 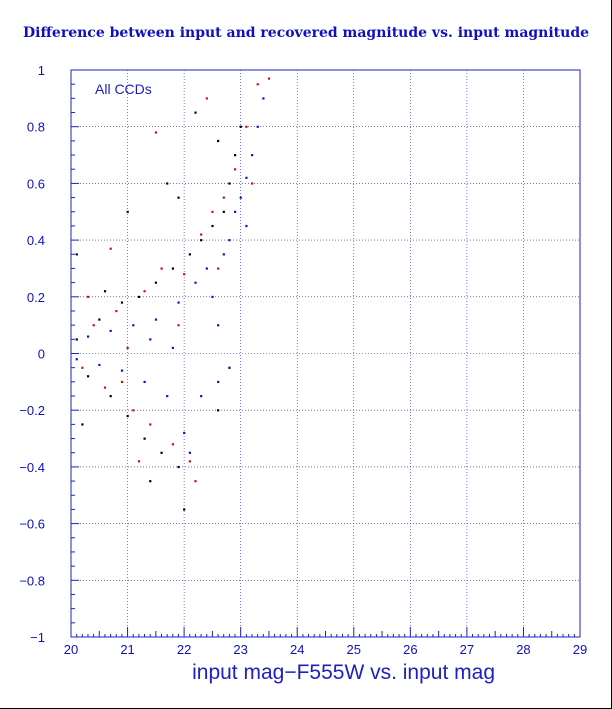 What do you see at coordinates (32, 580) in the screenshot?
I see `y-tick-label: −0.8` at bounding box center [32, 580].